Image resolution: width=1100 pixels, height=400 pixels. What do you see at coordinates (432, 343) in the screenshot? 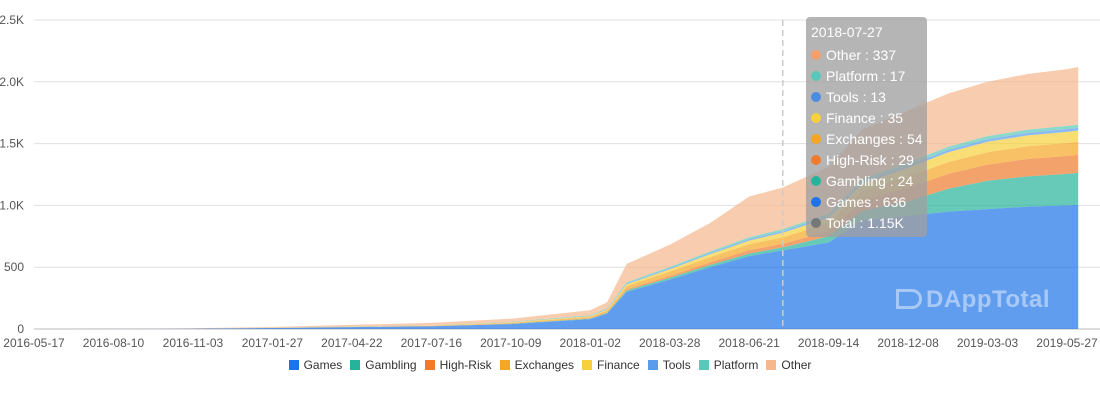
I see `x-tick-label: 2017-07-16` at bounding box center [432, 343].